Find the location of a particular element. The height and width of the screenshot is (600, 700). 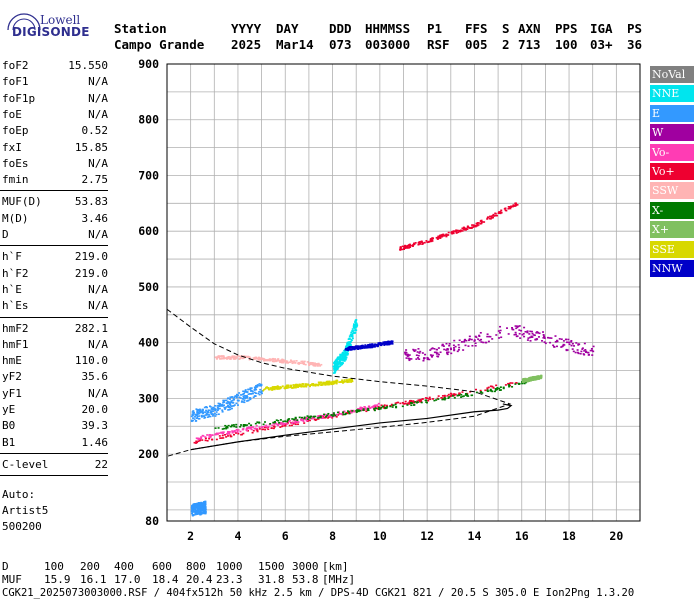

footer-row_muf-cell: [MHz] is located at coordinates (339, 579).